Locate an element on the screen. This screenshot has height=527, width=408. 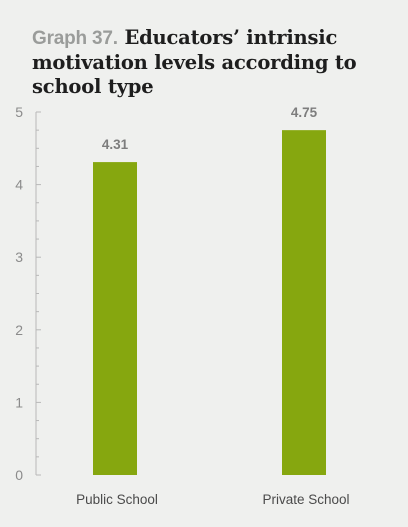
chart-title-number: Graph 37. is located at coordinates (75, 38).